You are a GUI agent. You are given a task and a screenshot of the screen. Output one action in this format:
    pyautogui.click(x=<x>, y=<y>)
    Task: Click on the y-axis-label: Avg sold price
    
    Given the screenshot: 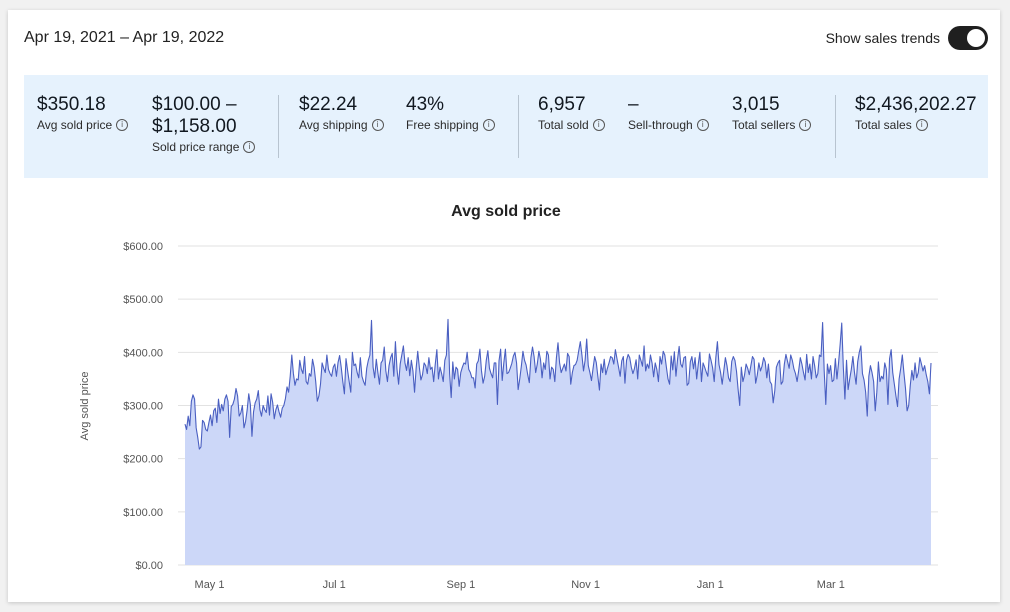 What is the action you would take?
    pyautogui.click(x=85, y=406)
    